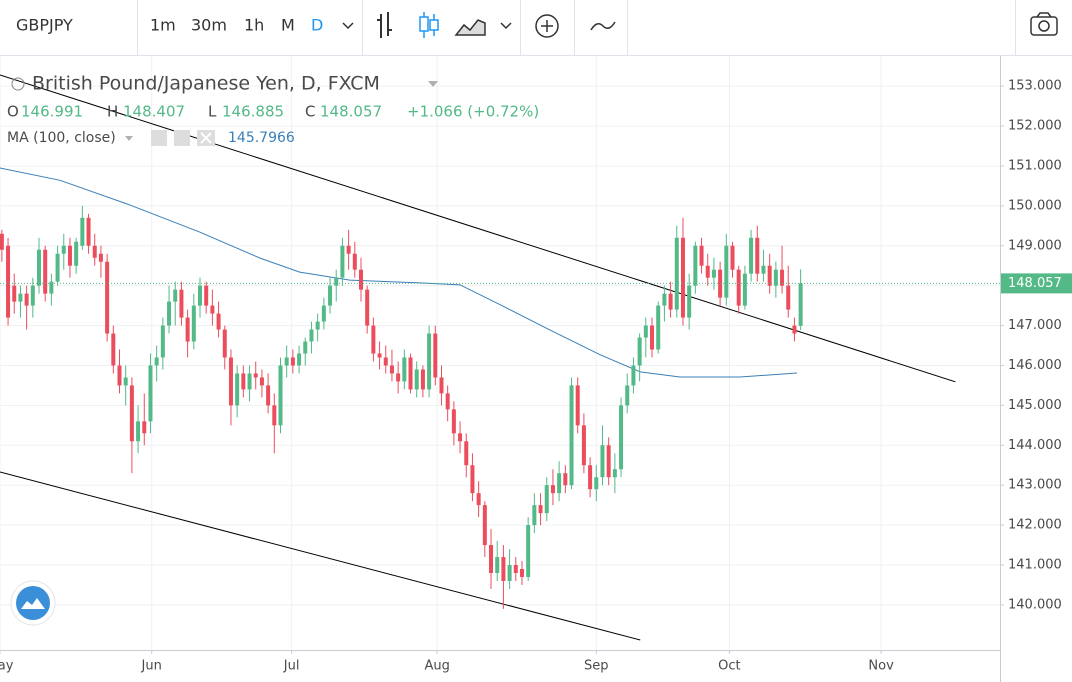 This screenshot has height=682, width=1072. Describe the element at coordinates (1035, 86) in the screenshot. I see `y-tick-label: 153.000` at that location.